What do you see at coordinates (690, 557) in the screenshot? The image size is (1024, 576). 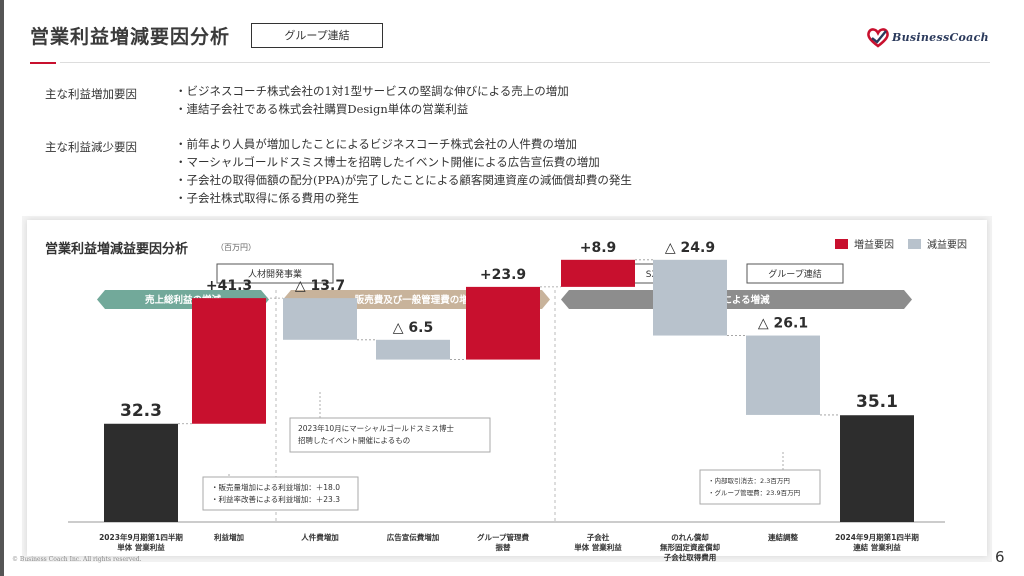 I see `category-label: 子会社取得費用` at bounding box center [690, 557].